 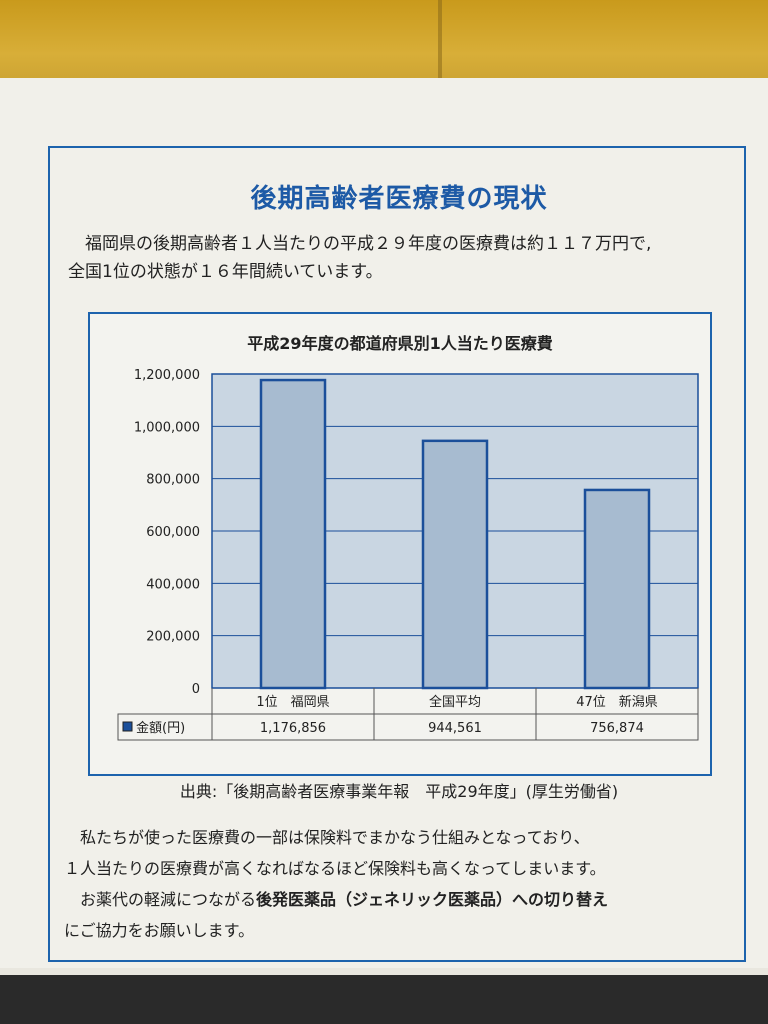 What do you see at coordinates (168, 899) in the screenshot?
I see `para2-pre: お薬代の軽減につながる` at bounding box center [168, 899].